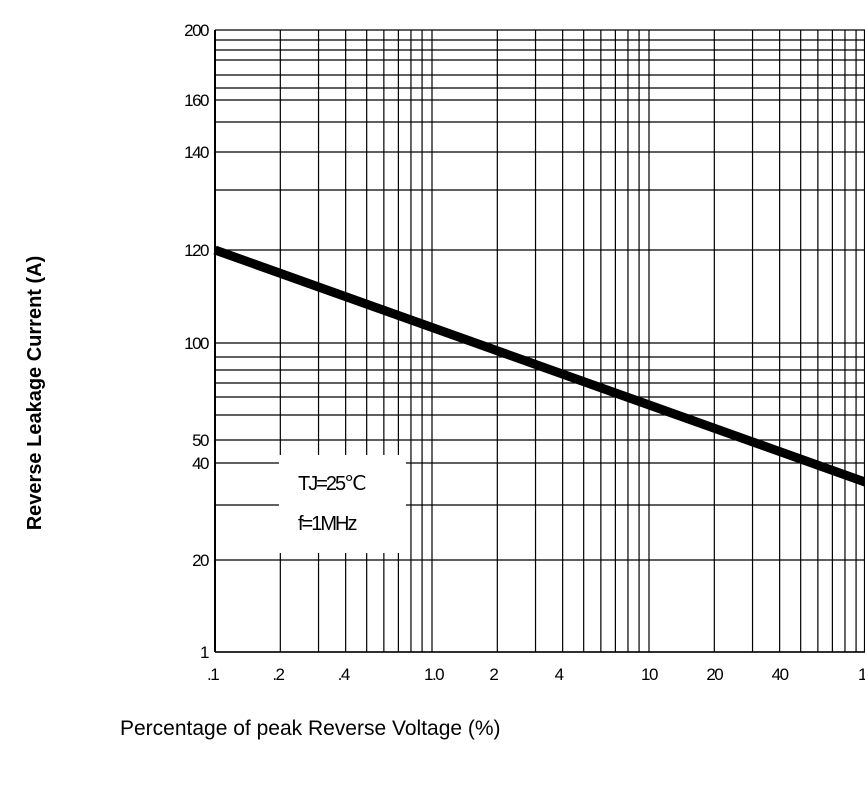 This screenshot has height=794, width=865. Describe the element at coordinates (35, 393) in the screenshot. I see `y-axis-title: Reverse Leakage Current (A)` at that location.